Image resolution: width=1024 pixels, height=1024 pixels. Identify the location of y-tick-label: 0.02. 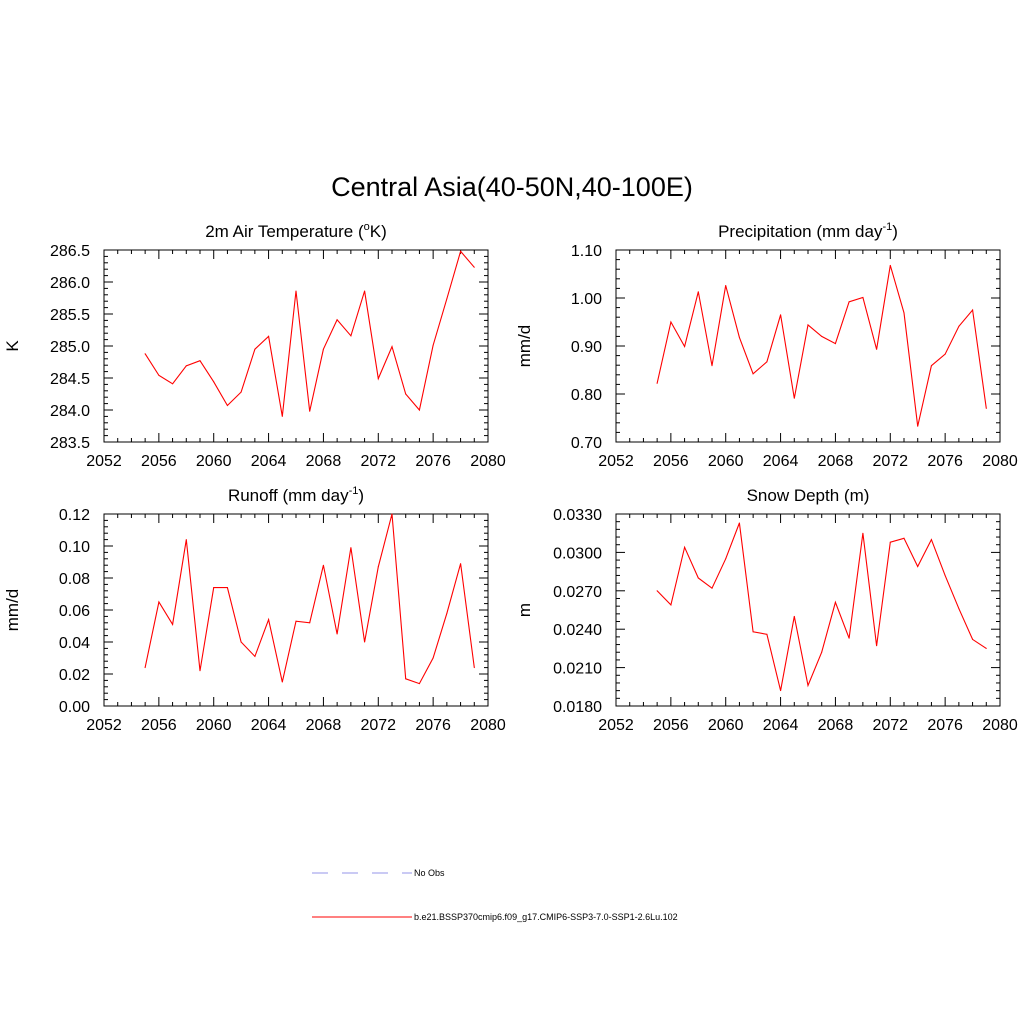
(74, 675).